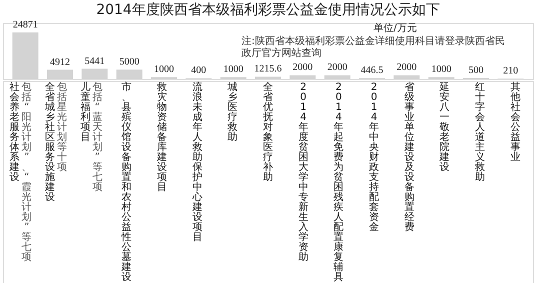 This screenshot has height=283, width=550. What do you see at coordinates (510, 71) in the screenshot?
I see `data-label: 210` at bounding box center [510, 71].